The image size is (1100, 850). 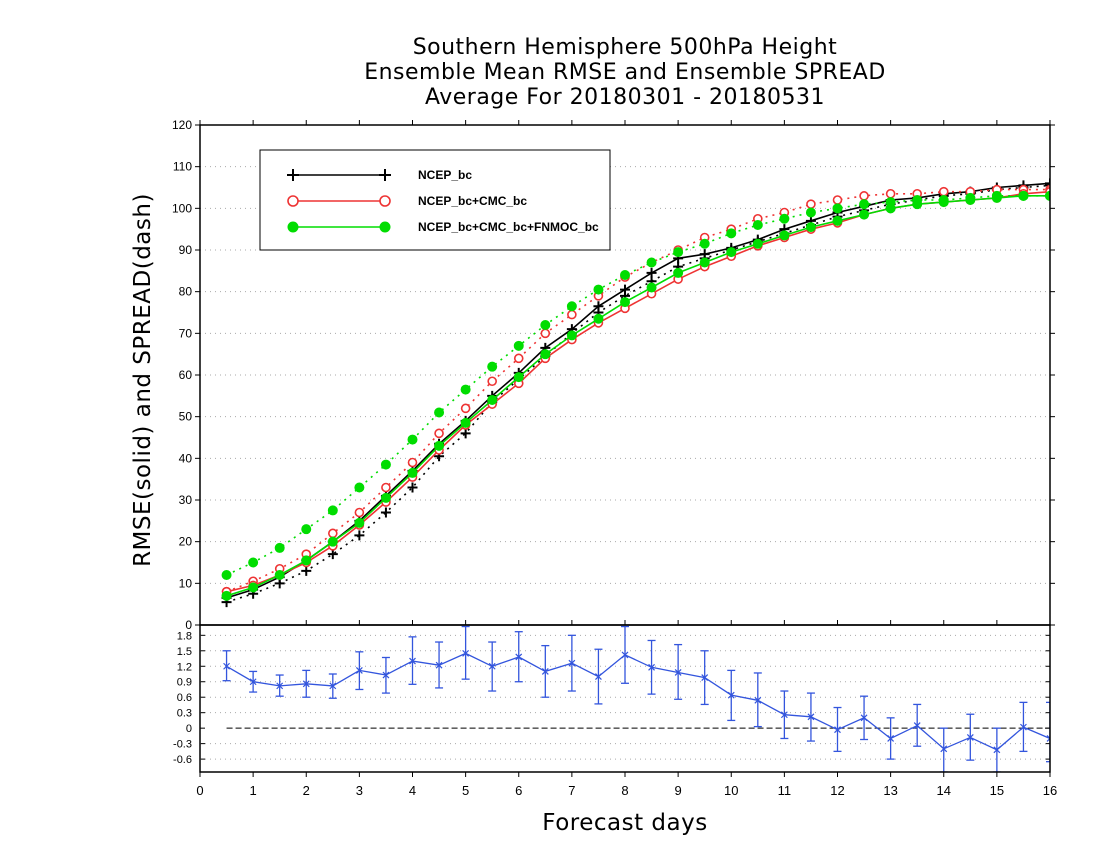 I want to click on y-tick-label: 0, so click(x=188, y=625).